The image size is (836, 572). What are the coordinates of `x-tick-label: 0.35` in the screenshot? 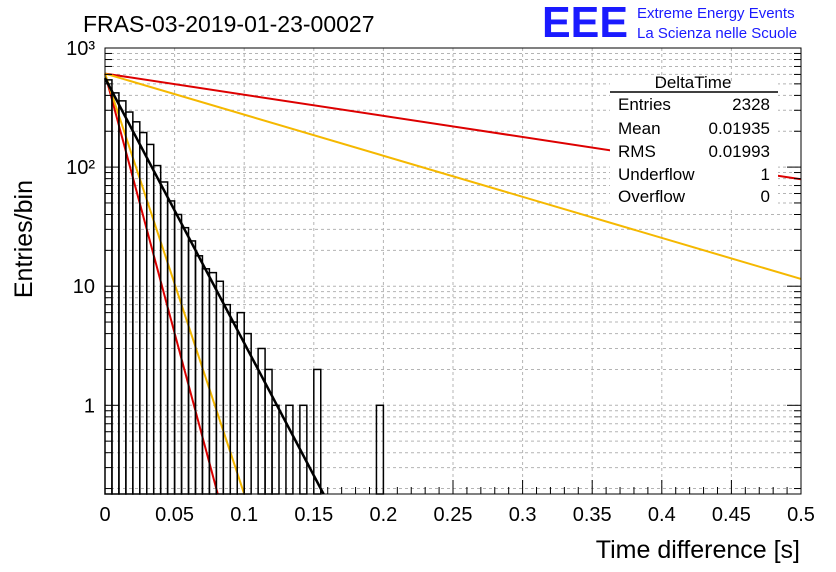 It's located at (592, 515).